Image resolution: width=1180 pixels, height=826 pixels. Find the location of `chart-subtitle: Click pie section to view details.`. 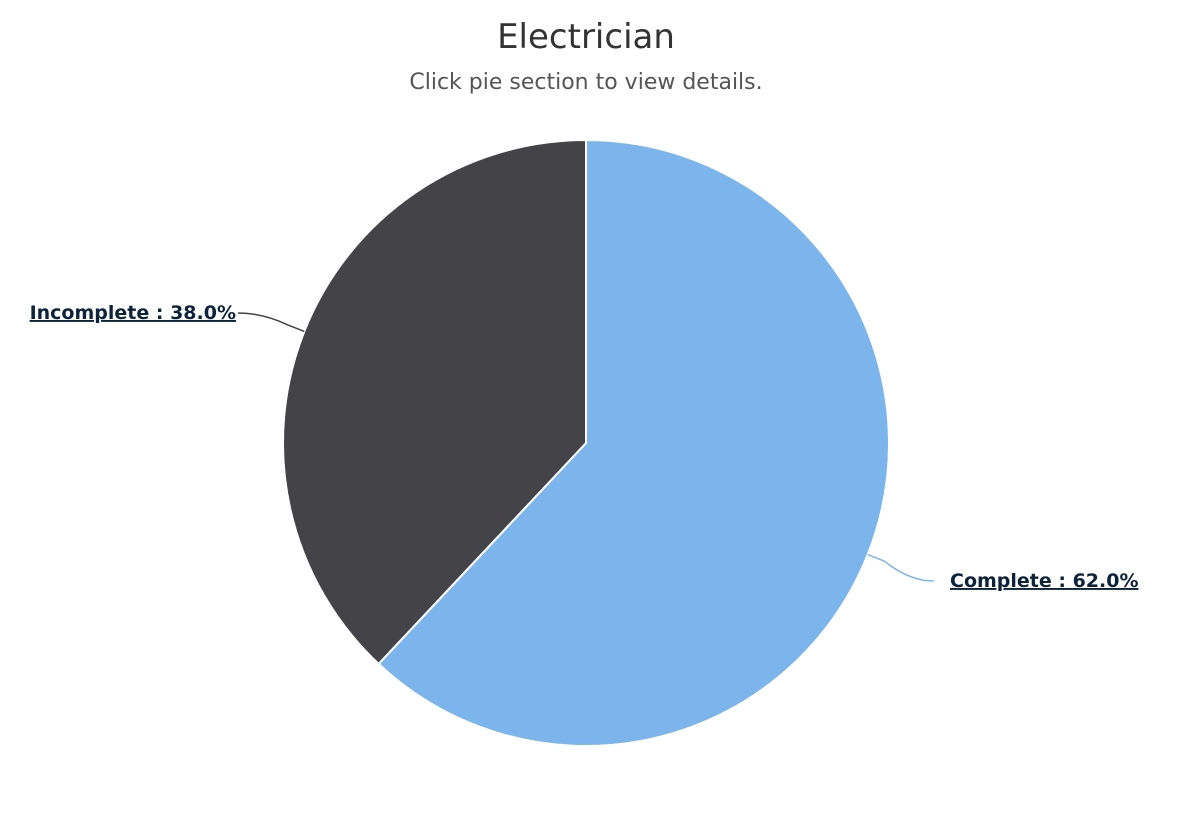

chart-subtitle: Click pie section to view details. is located at coordinates (585, 82).